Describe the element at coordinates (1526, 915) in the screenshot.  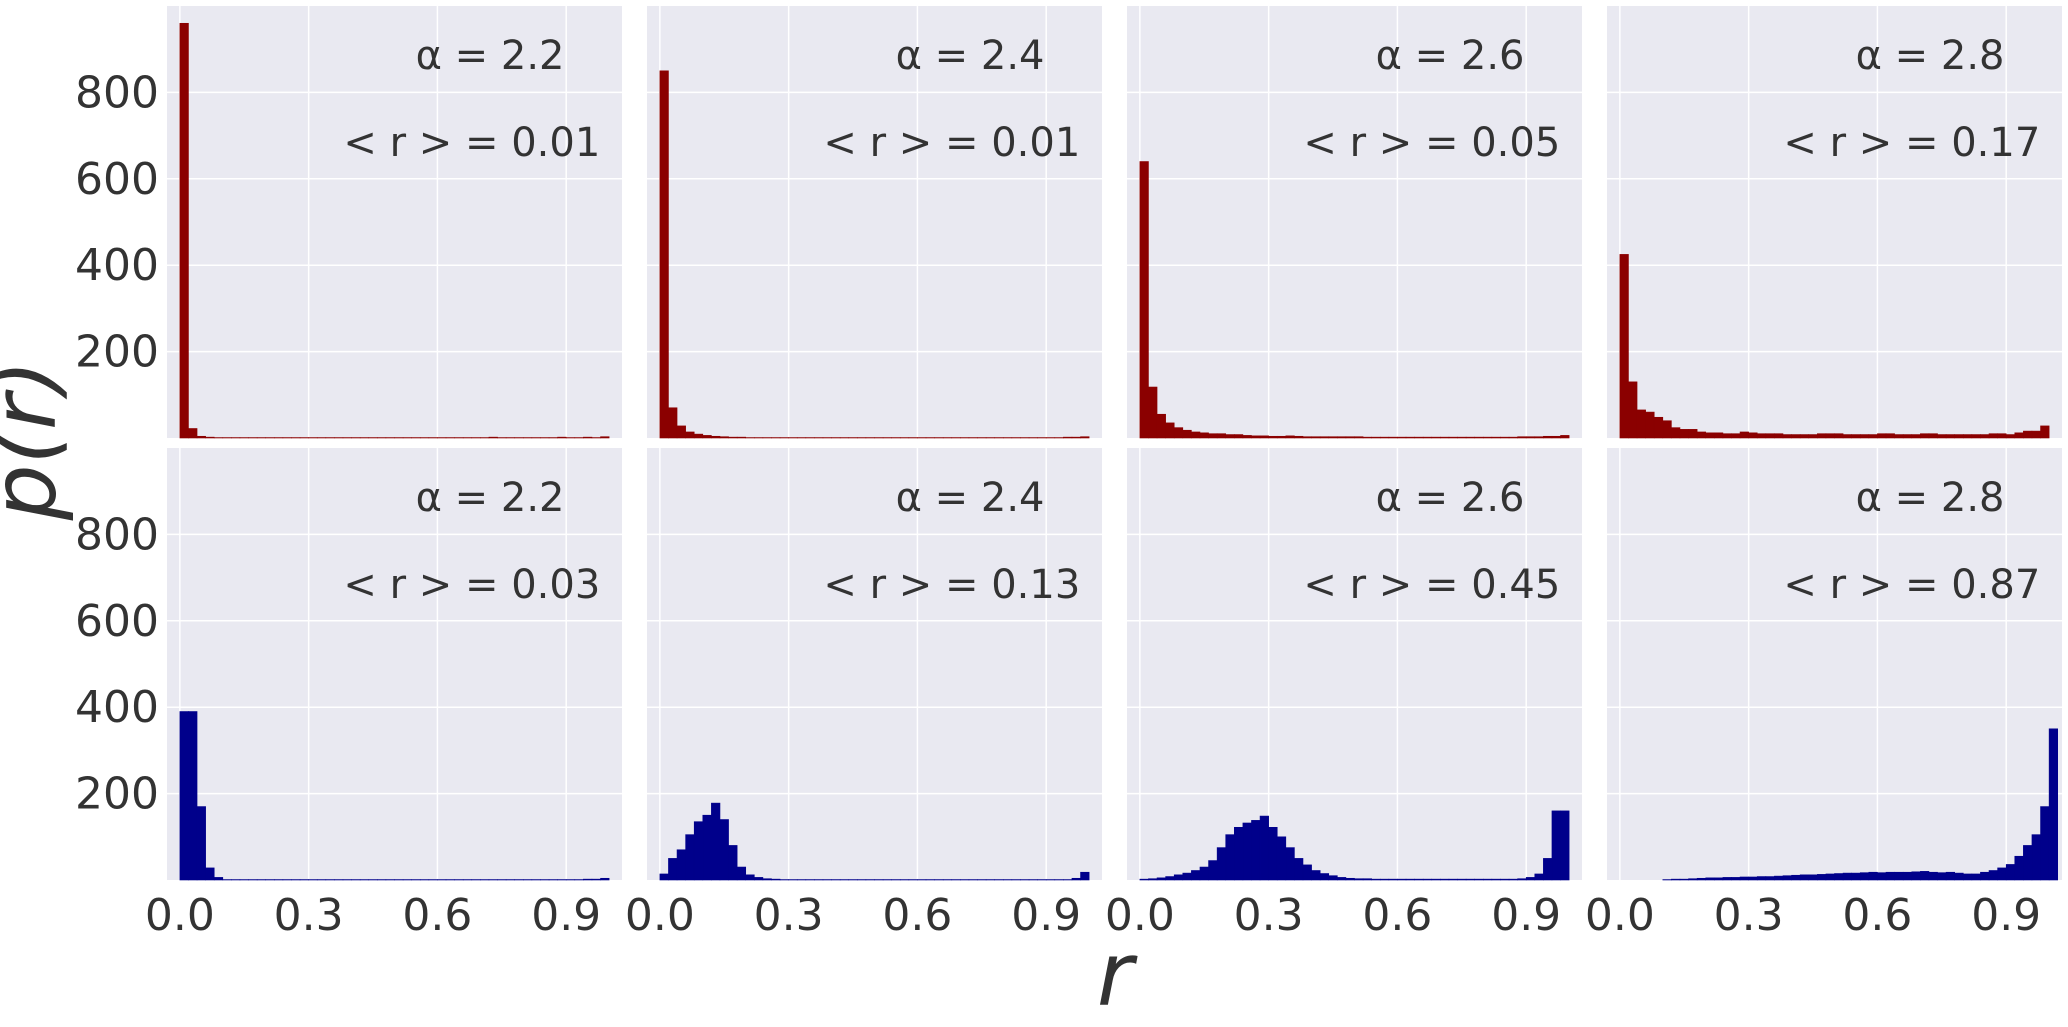
I see `x-tick-label: 0.9` at that location.